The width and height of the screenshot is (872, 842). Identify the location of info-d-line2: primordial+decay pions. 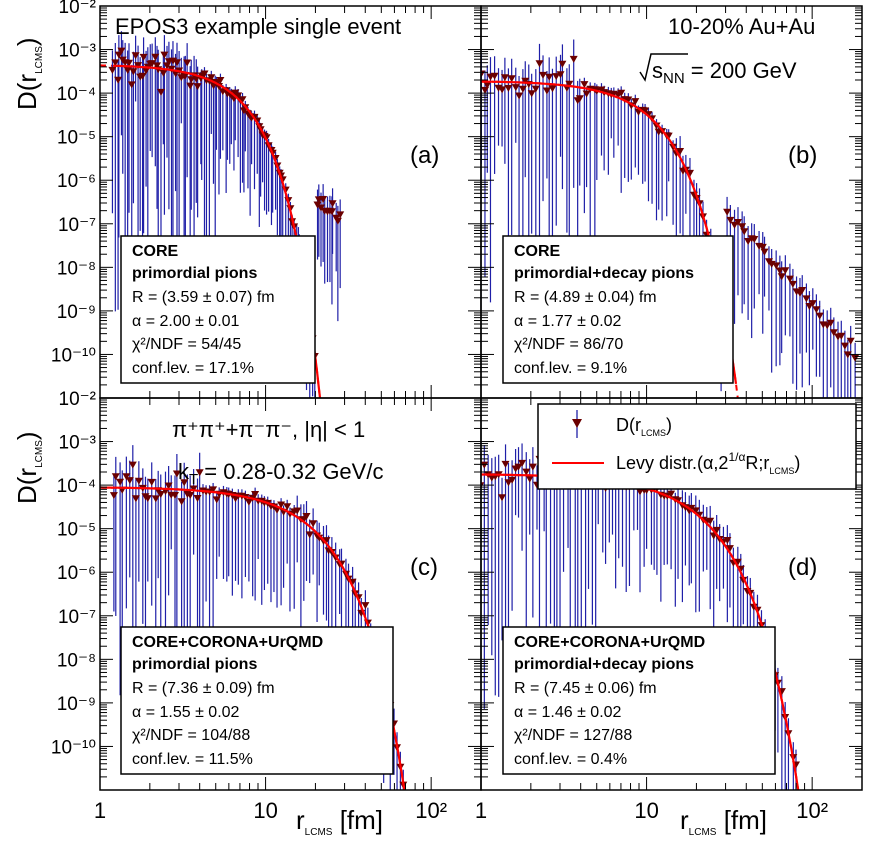
(604, 664).